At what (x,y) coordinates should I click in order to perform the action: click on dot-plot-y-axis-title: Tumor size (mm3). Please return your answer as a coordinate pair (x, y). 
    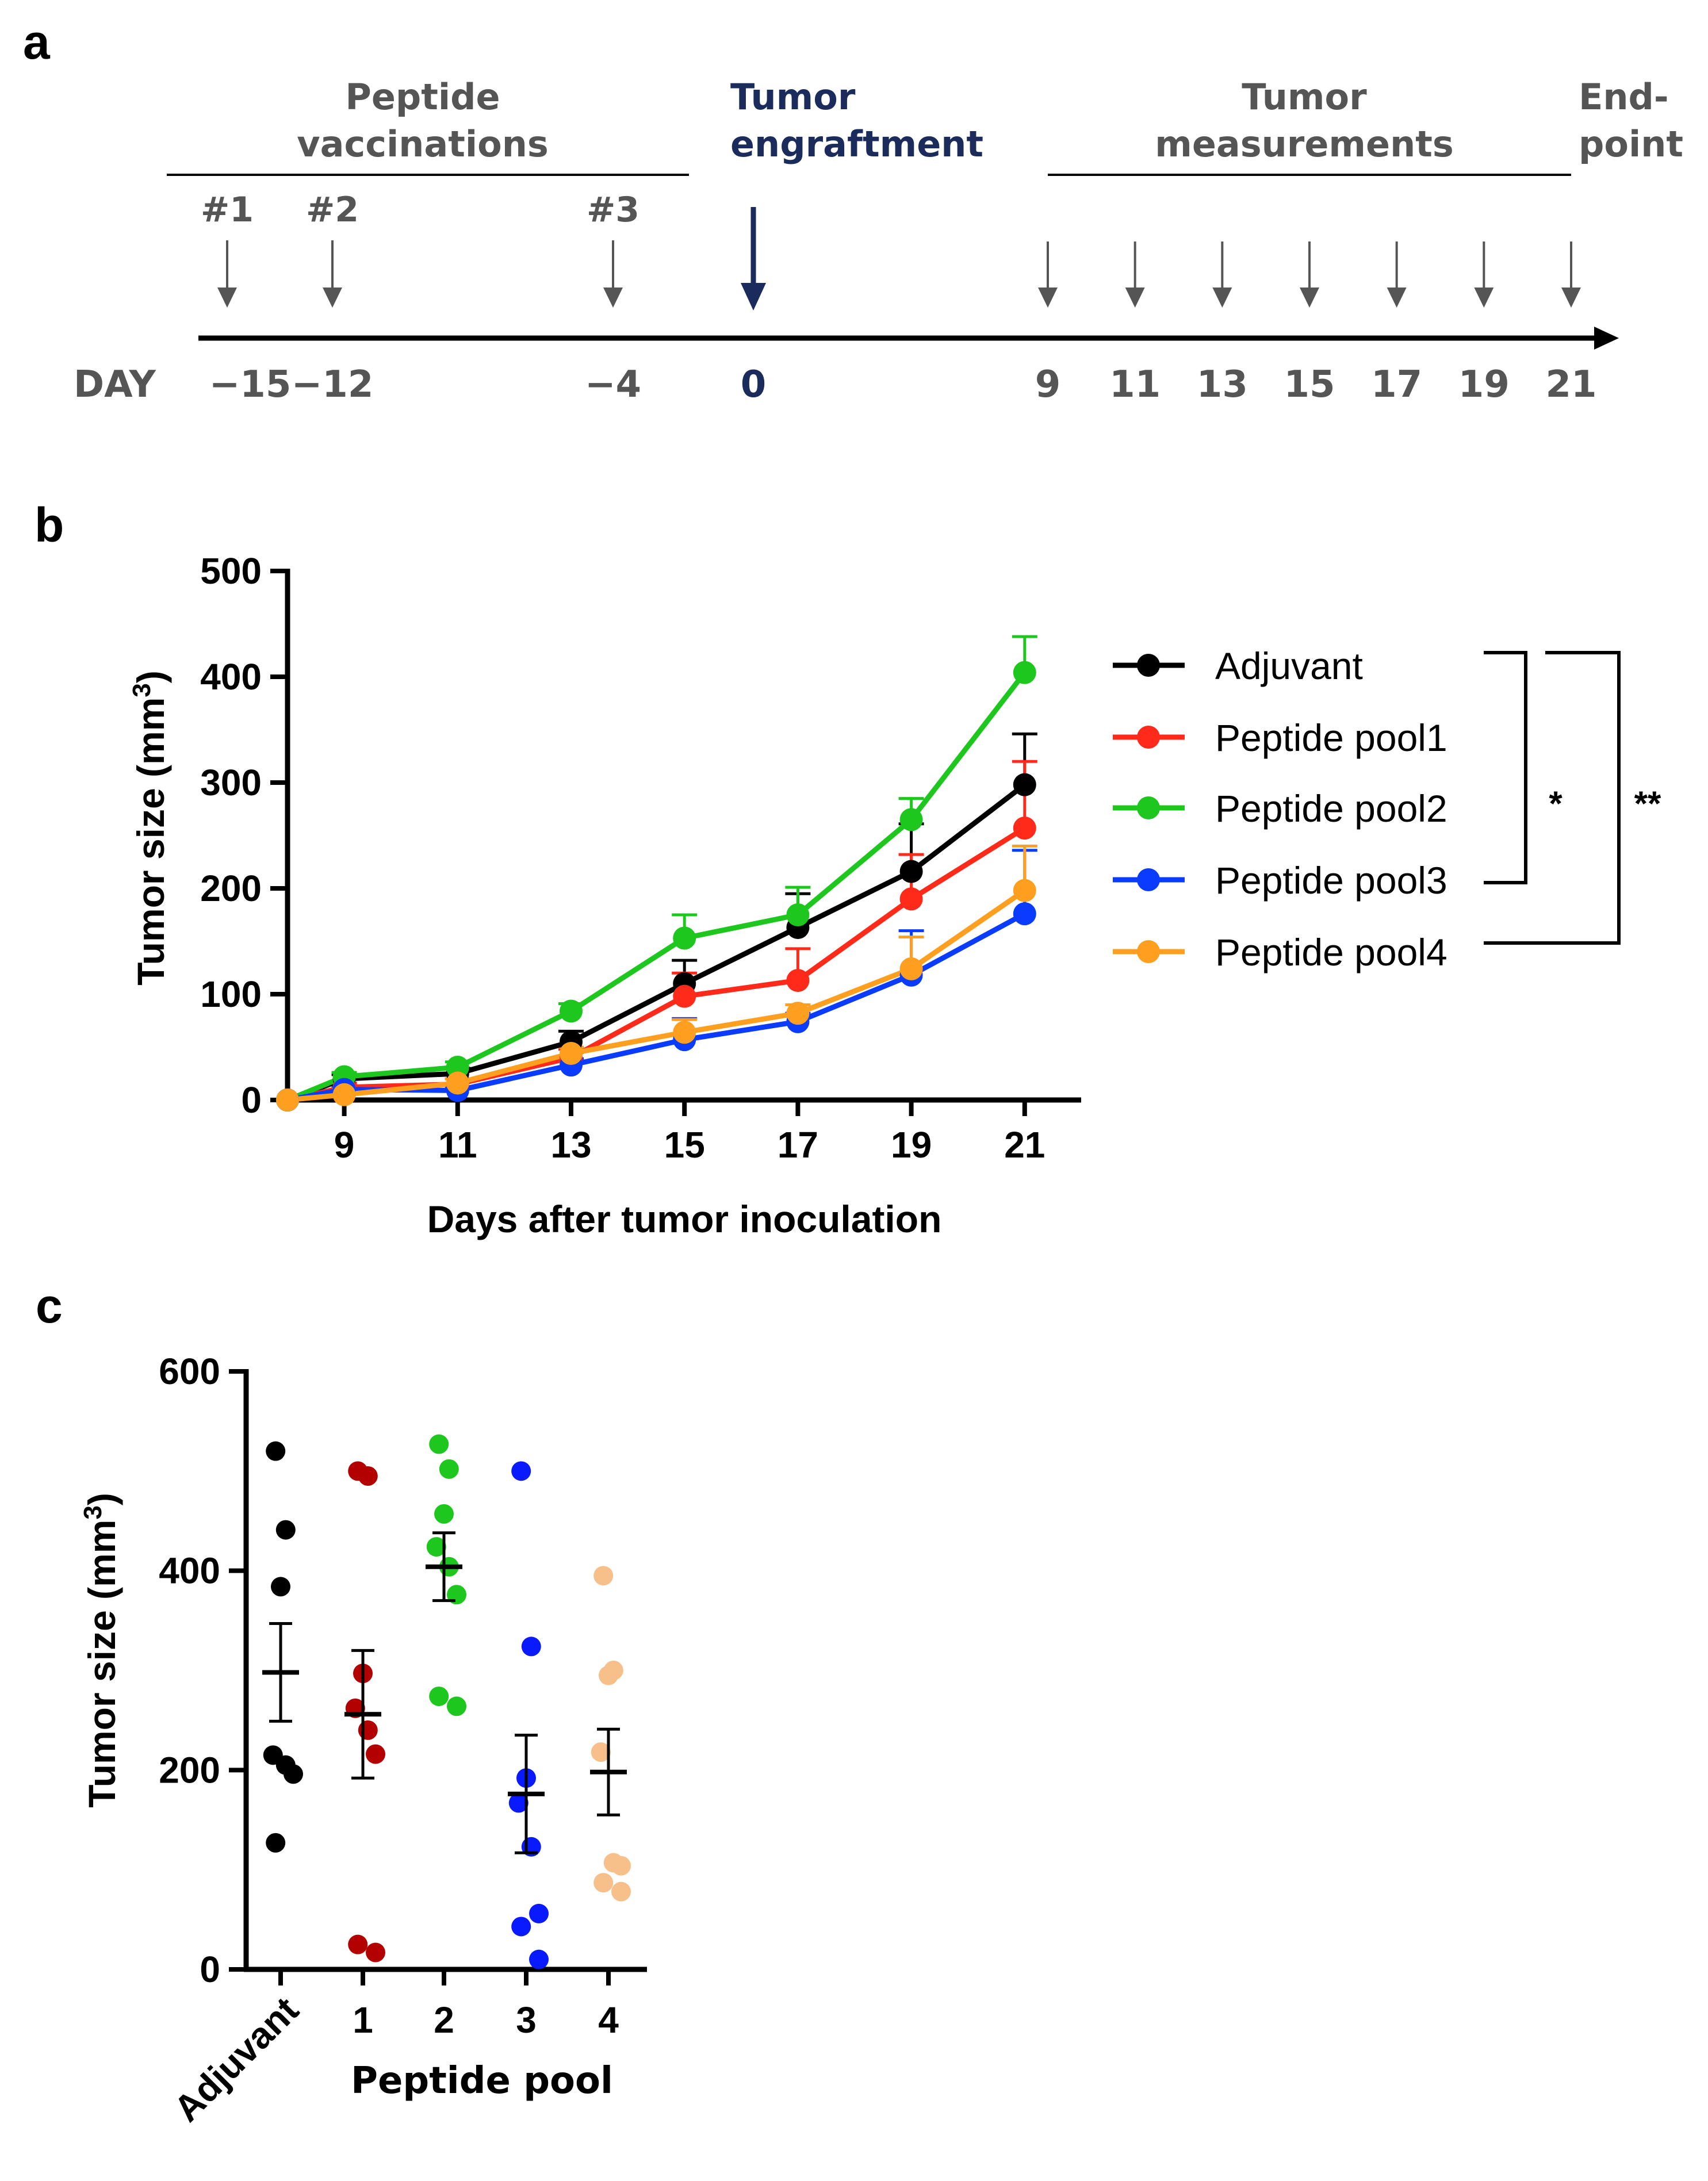
    Looking at the image, I should click on (101, 1650).